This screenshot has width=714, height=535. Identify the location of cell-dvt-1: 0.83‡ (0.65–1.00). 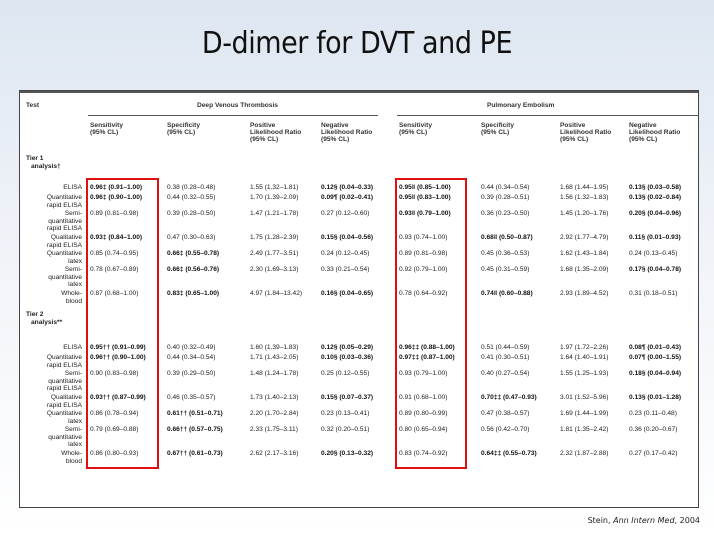
(193, 293).